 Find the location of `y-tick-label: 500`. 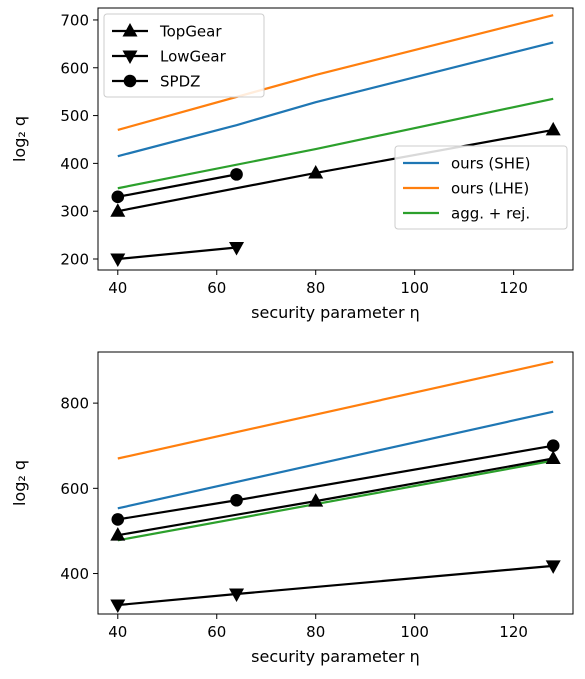

y-tick-label: 500 is located at coordinates (74, 116).